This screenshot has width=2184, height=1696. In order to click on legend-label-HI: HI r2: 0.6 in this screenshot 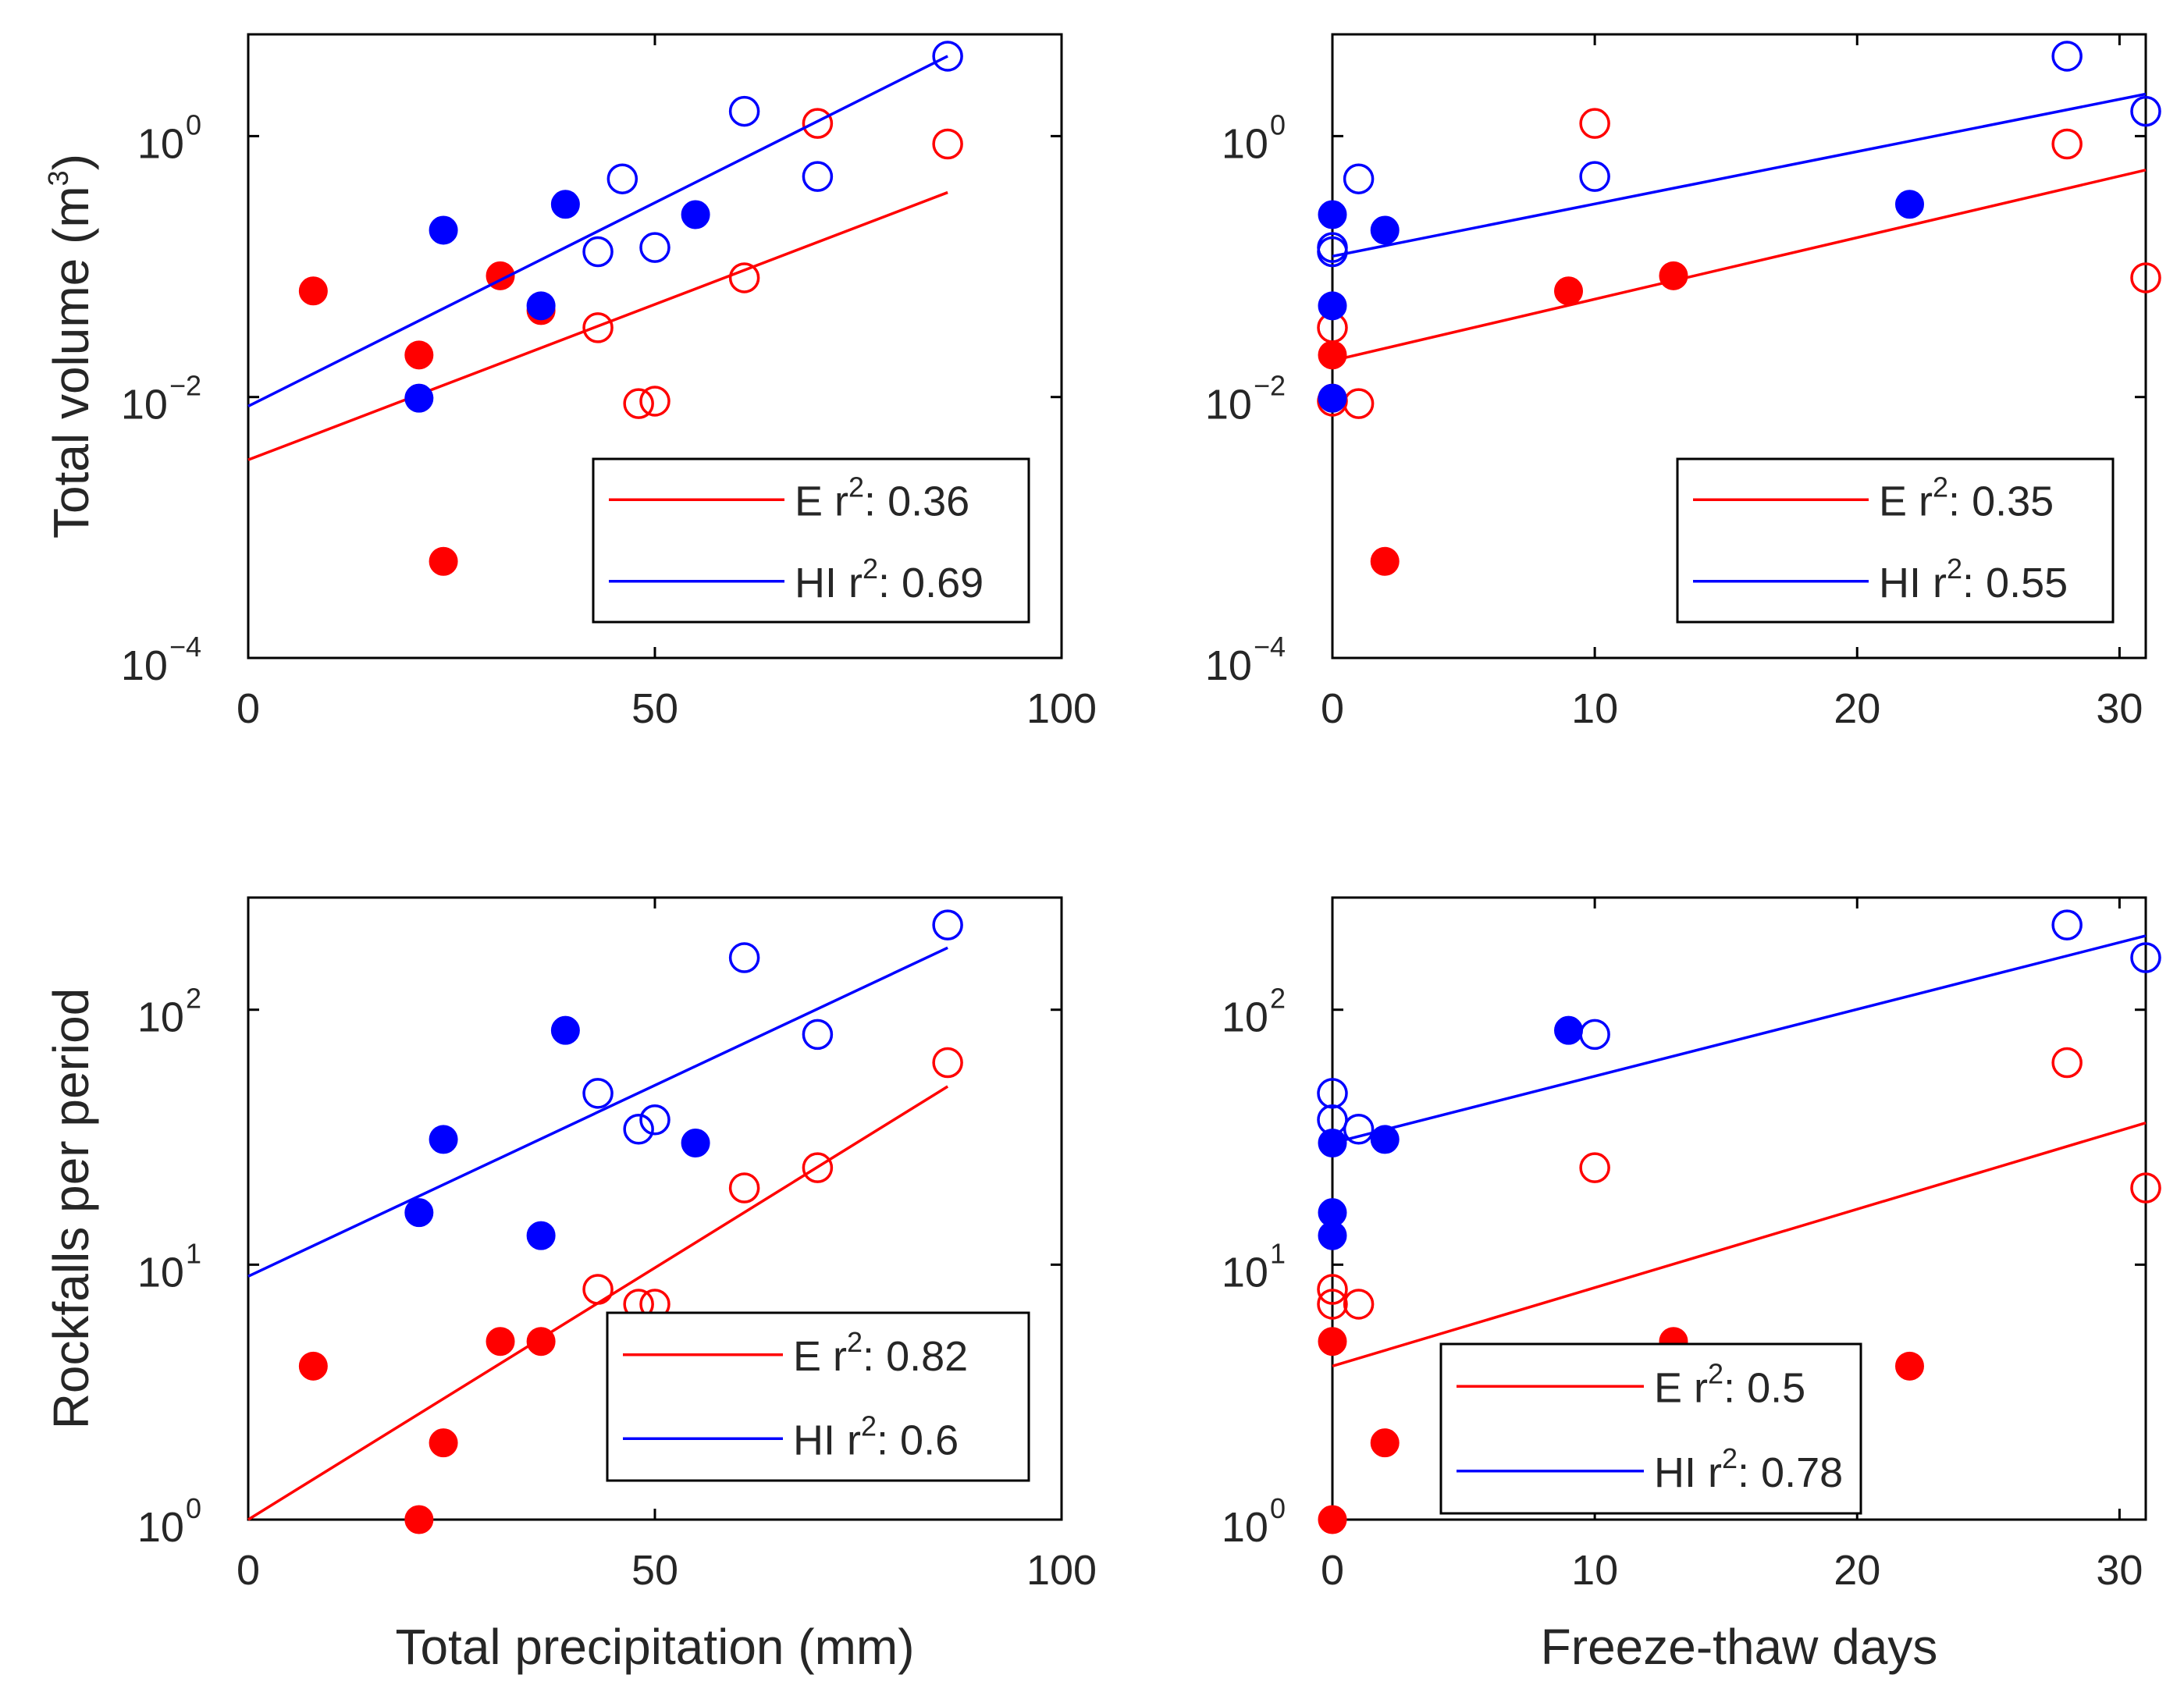, I will do `click(876, 1436)`.